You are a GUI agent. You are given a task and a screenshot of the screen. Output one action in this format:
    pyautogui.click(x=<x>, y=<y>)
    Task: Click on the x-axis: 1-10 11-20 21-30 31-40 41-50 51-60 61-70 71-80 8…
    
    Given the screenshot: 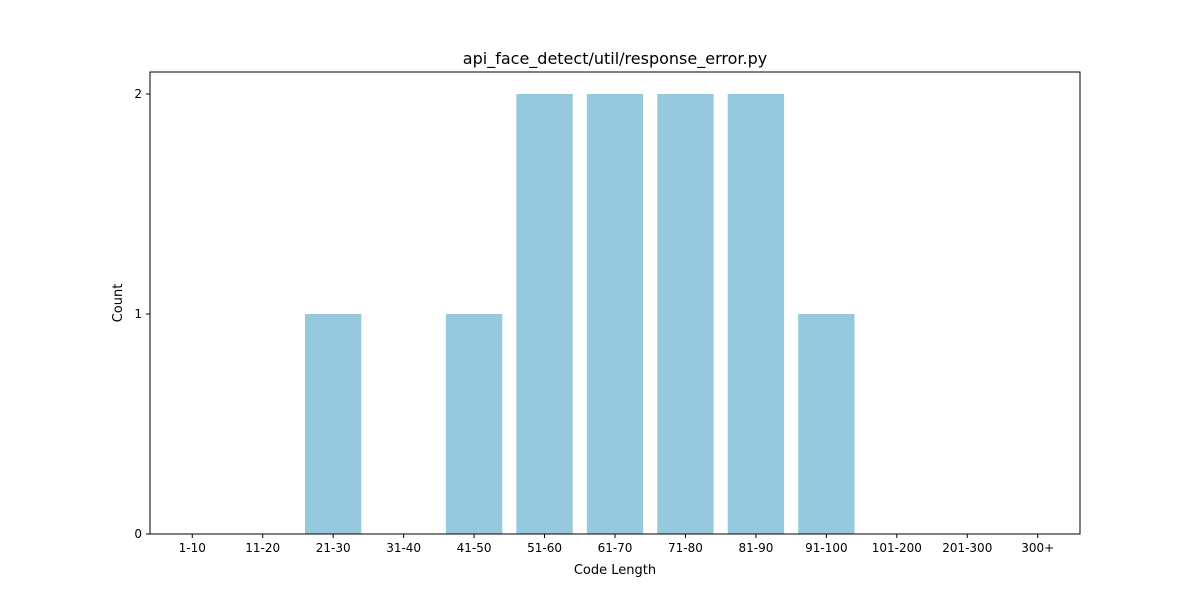 What is the action you would take?
    pyautogui.click(x=616, y=544)
    